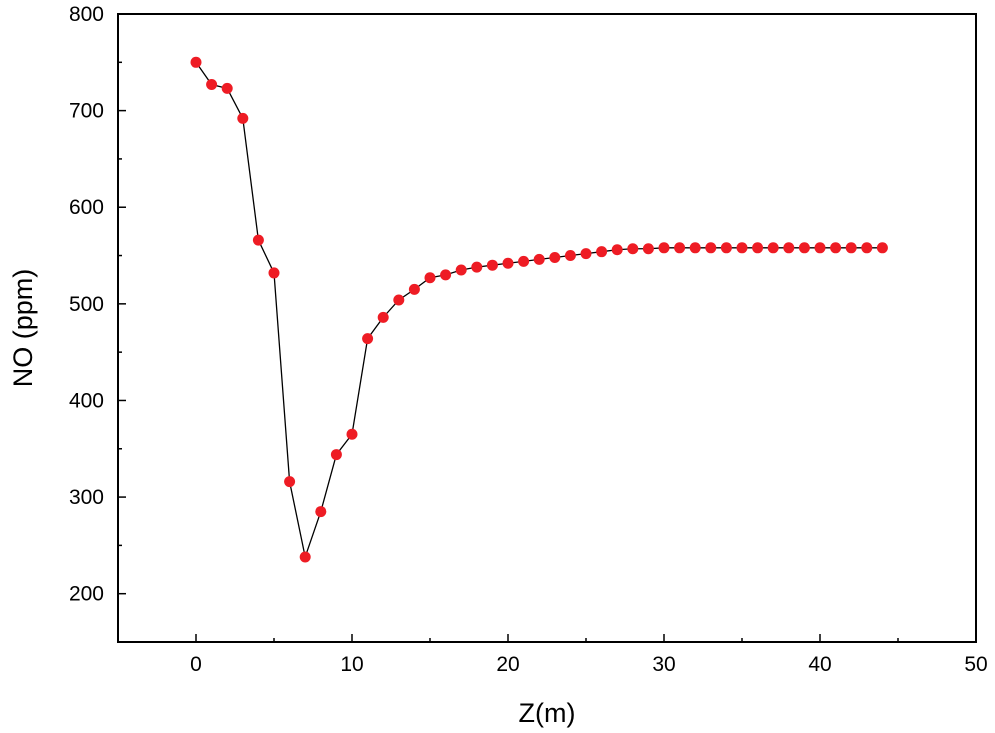 The width and height of the screenshot is (995, 733). Describe the element at coordinates (86, 111) in the screenshot. I see `y-tick-label: 700` at that location.